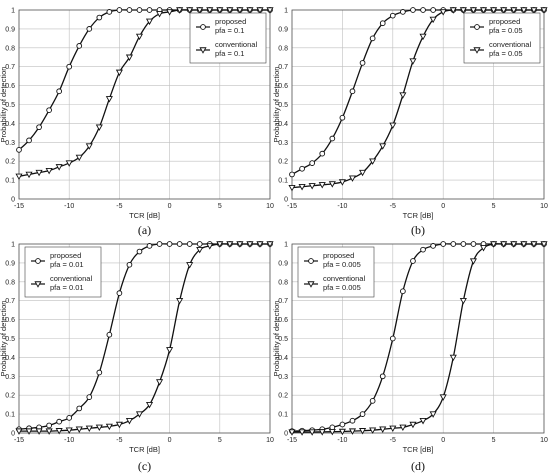  What do you see at coordinates (10, 339) in the screenshot?
I see `y-tick-label: 0.5` at bounding box center [10, 339].